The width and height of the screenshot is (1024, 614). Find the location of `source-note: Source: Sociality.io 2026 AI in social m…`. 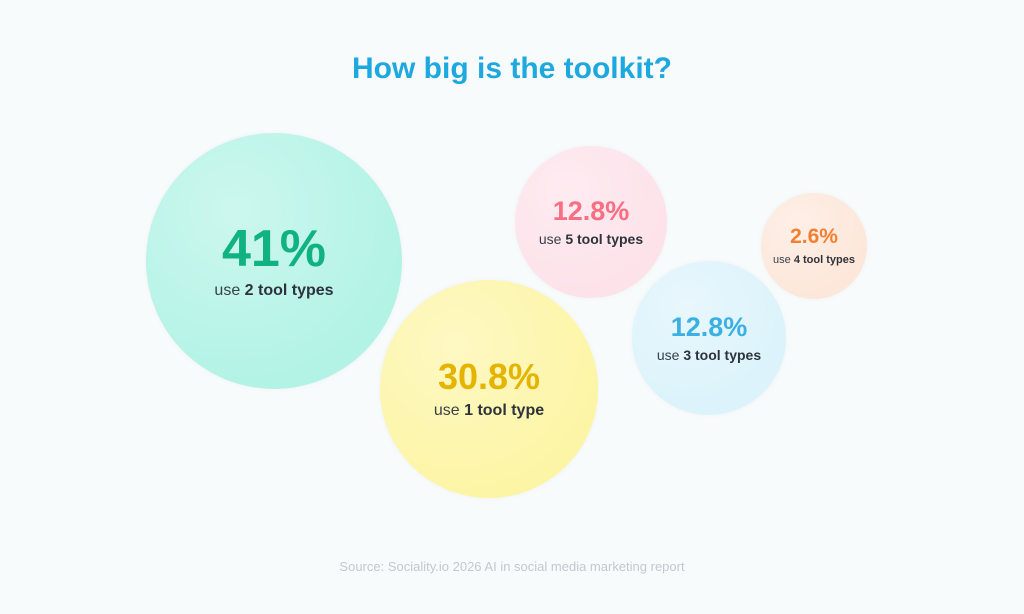

source-note: Source: Sociality.io 2026 AI in social m… is located at coordinates (512, 566).